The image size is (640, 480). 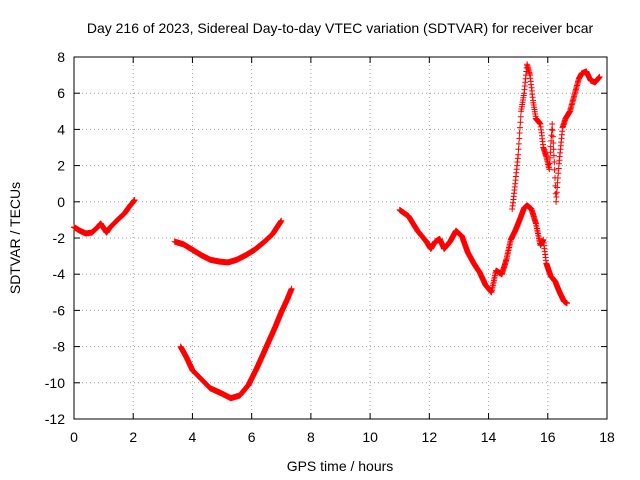 What do you see at coordinates (193, 437) in the screenshot?
I see `x-tick-label: 4` at bounding box center [193, 437].